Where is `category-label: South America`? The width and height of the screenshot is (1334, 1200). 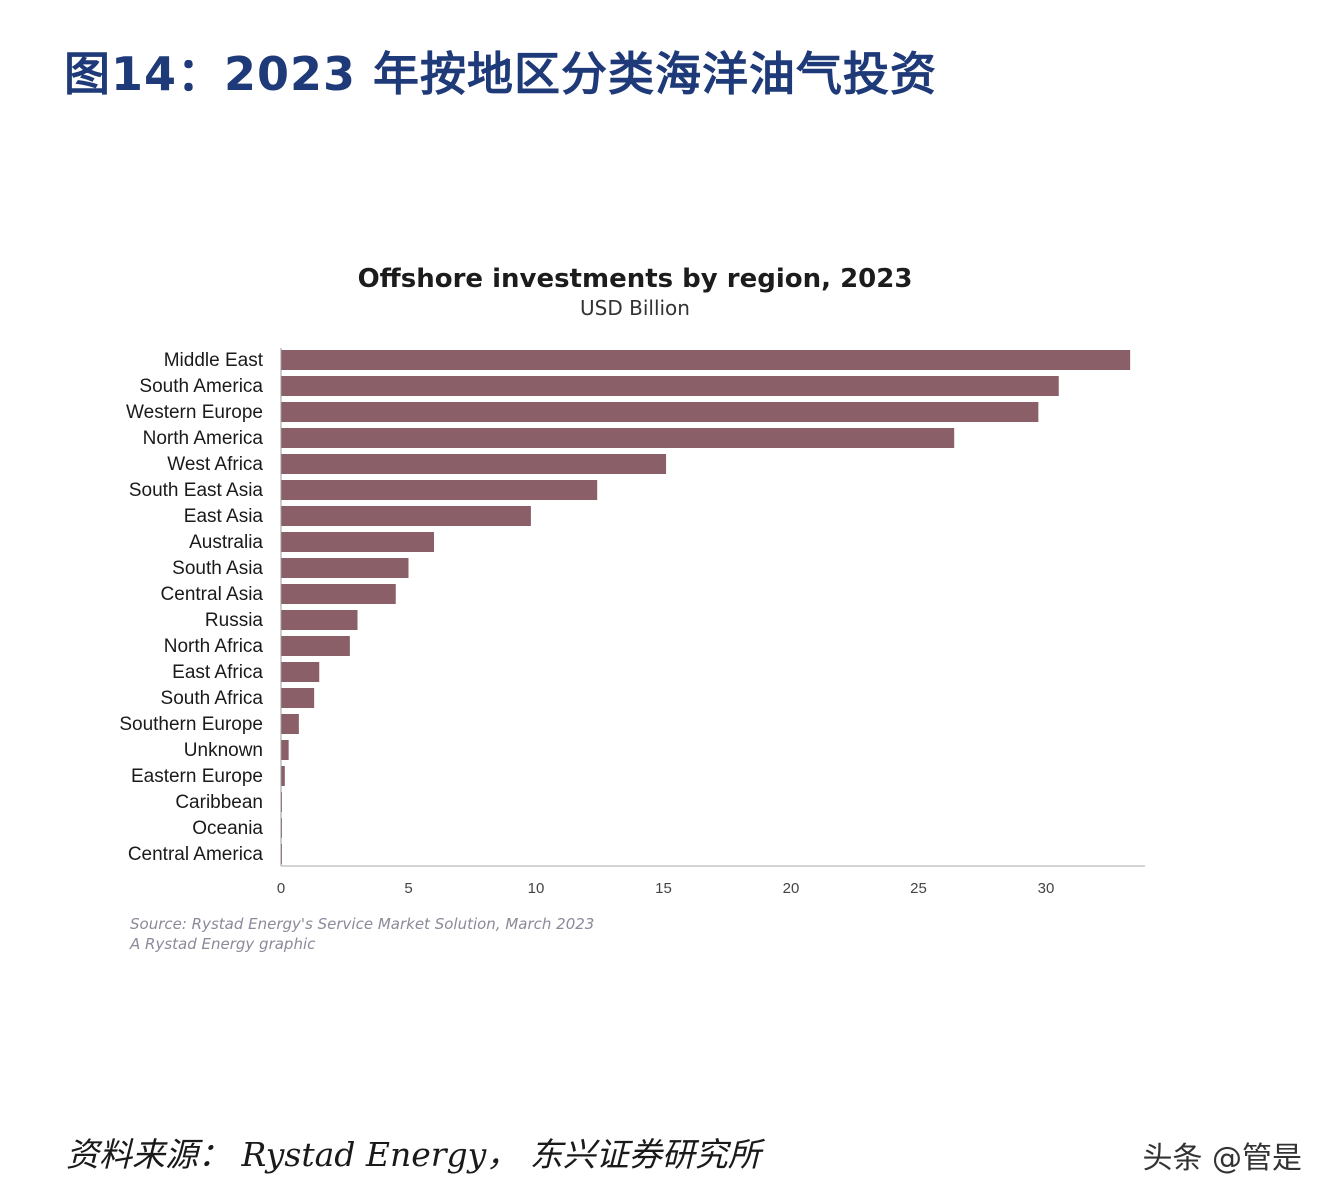 category-label: South America is located at coordinates (201, 386).